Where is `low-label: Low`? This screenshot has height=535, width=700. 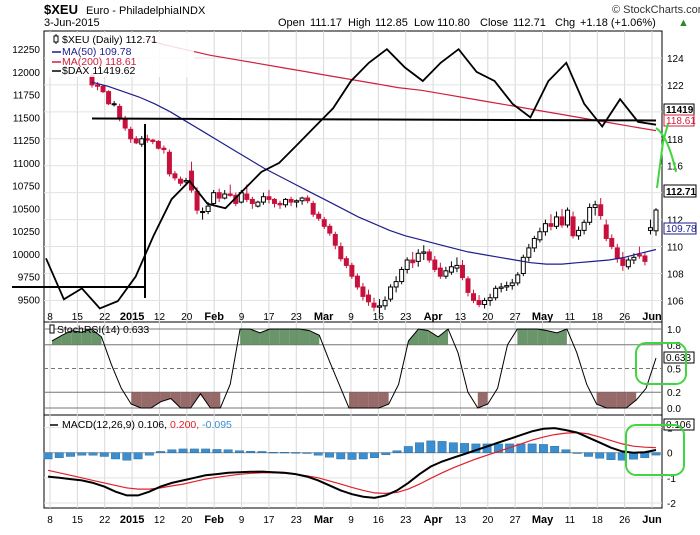
low-label: Low is located at coordinates (424, 23).